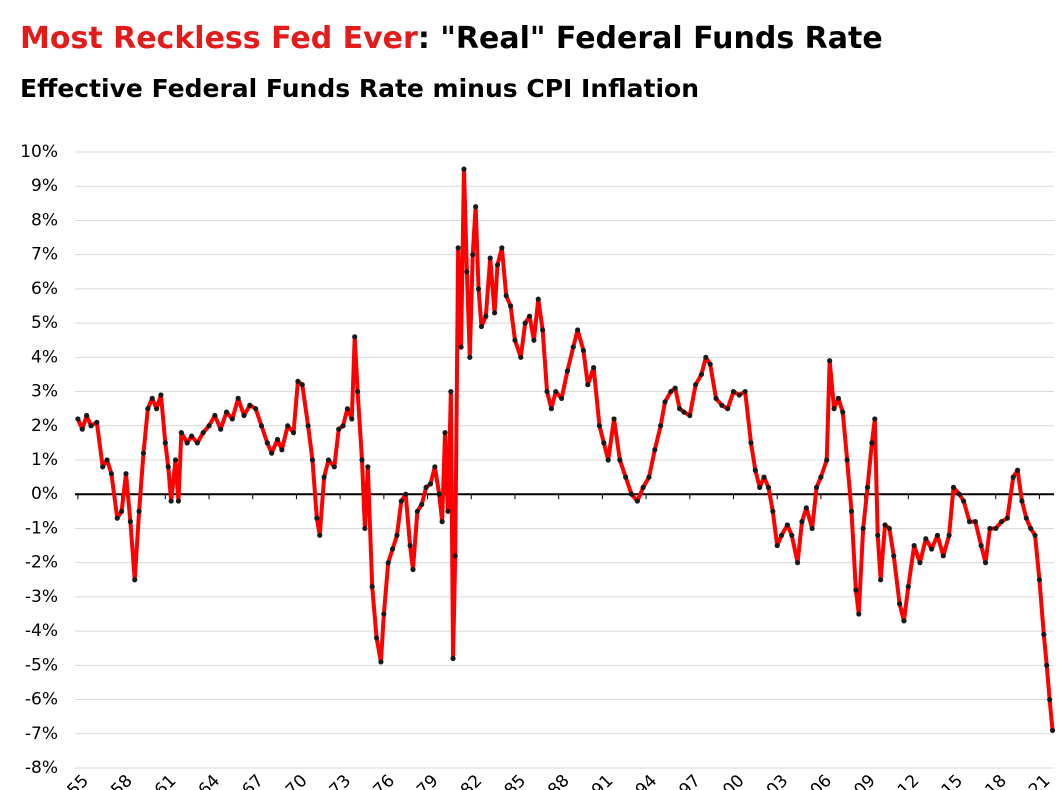  What do you see at coordinates (44, 289) in the screenshot?
I see `y-tick-label: 6%` at bounding box center [44, 289].